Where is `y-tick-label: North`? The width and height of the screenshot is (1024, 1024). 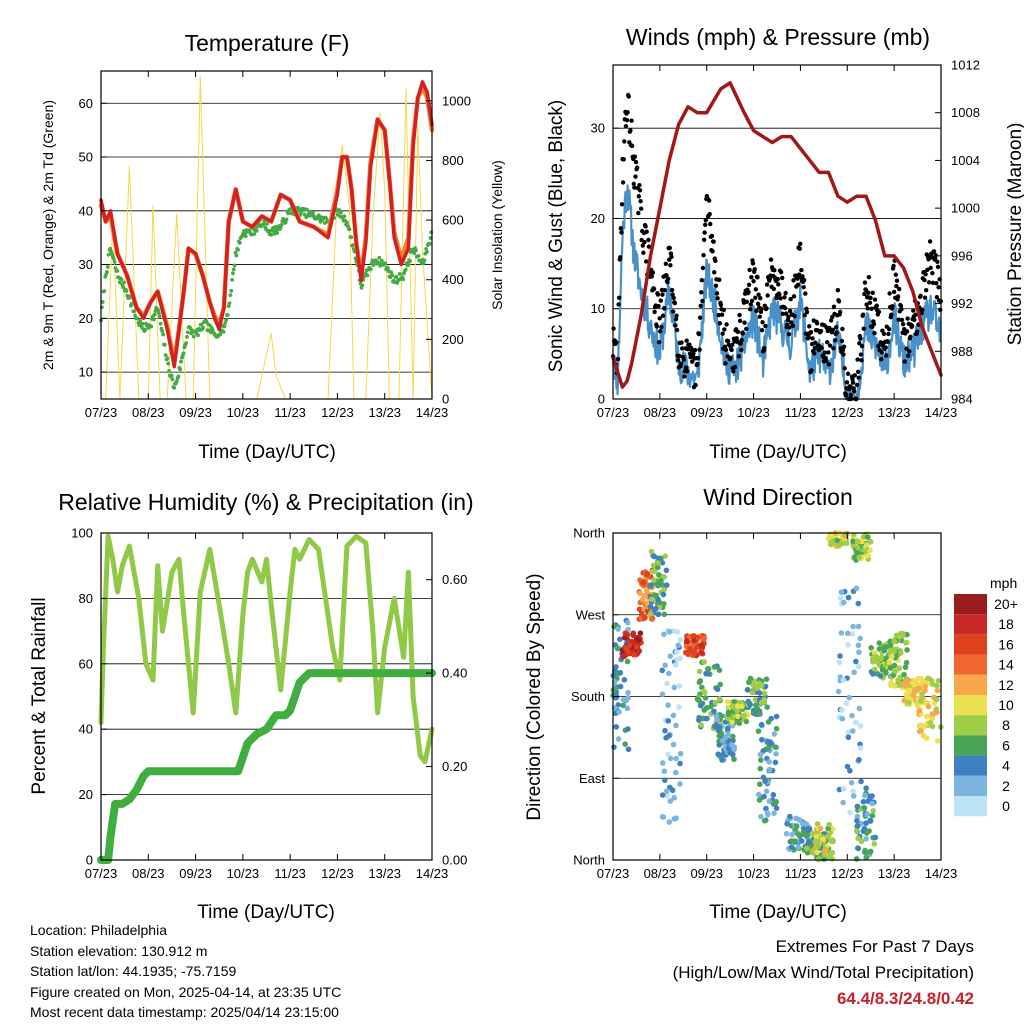
y-tick-label: North is located at coordinates (589, 860).